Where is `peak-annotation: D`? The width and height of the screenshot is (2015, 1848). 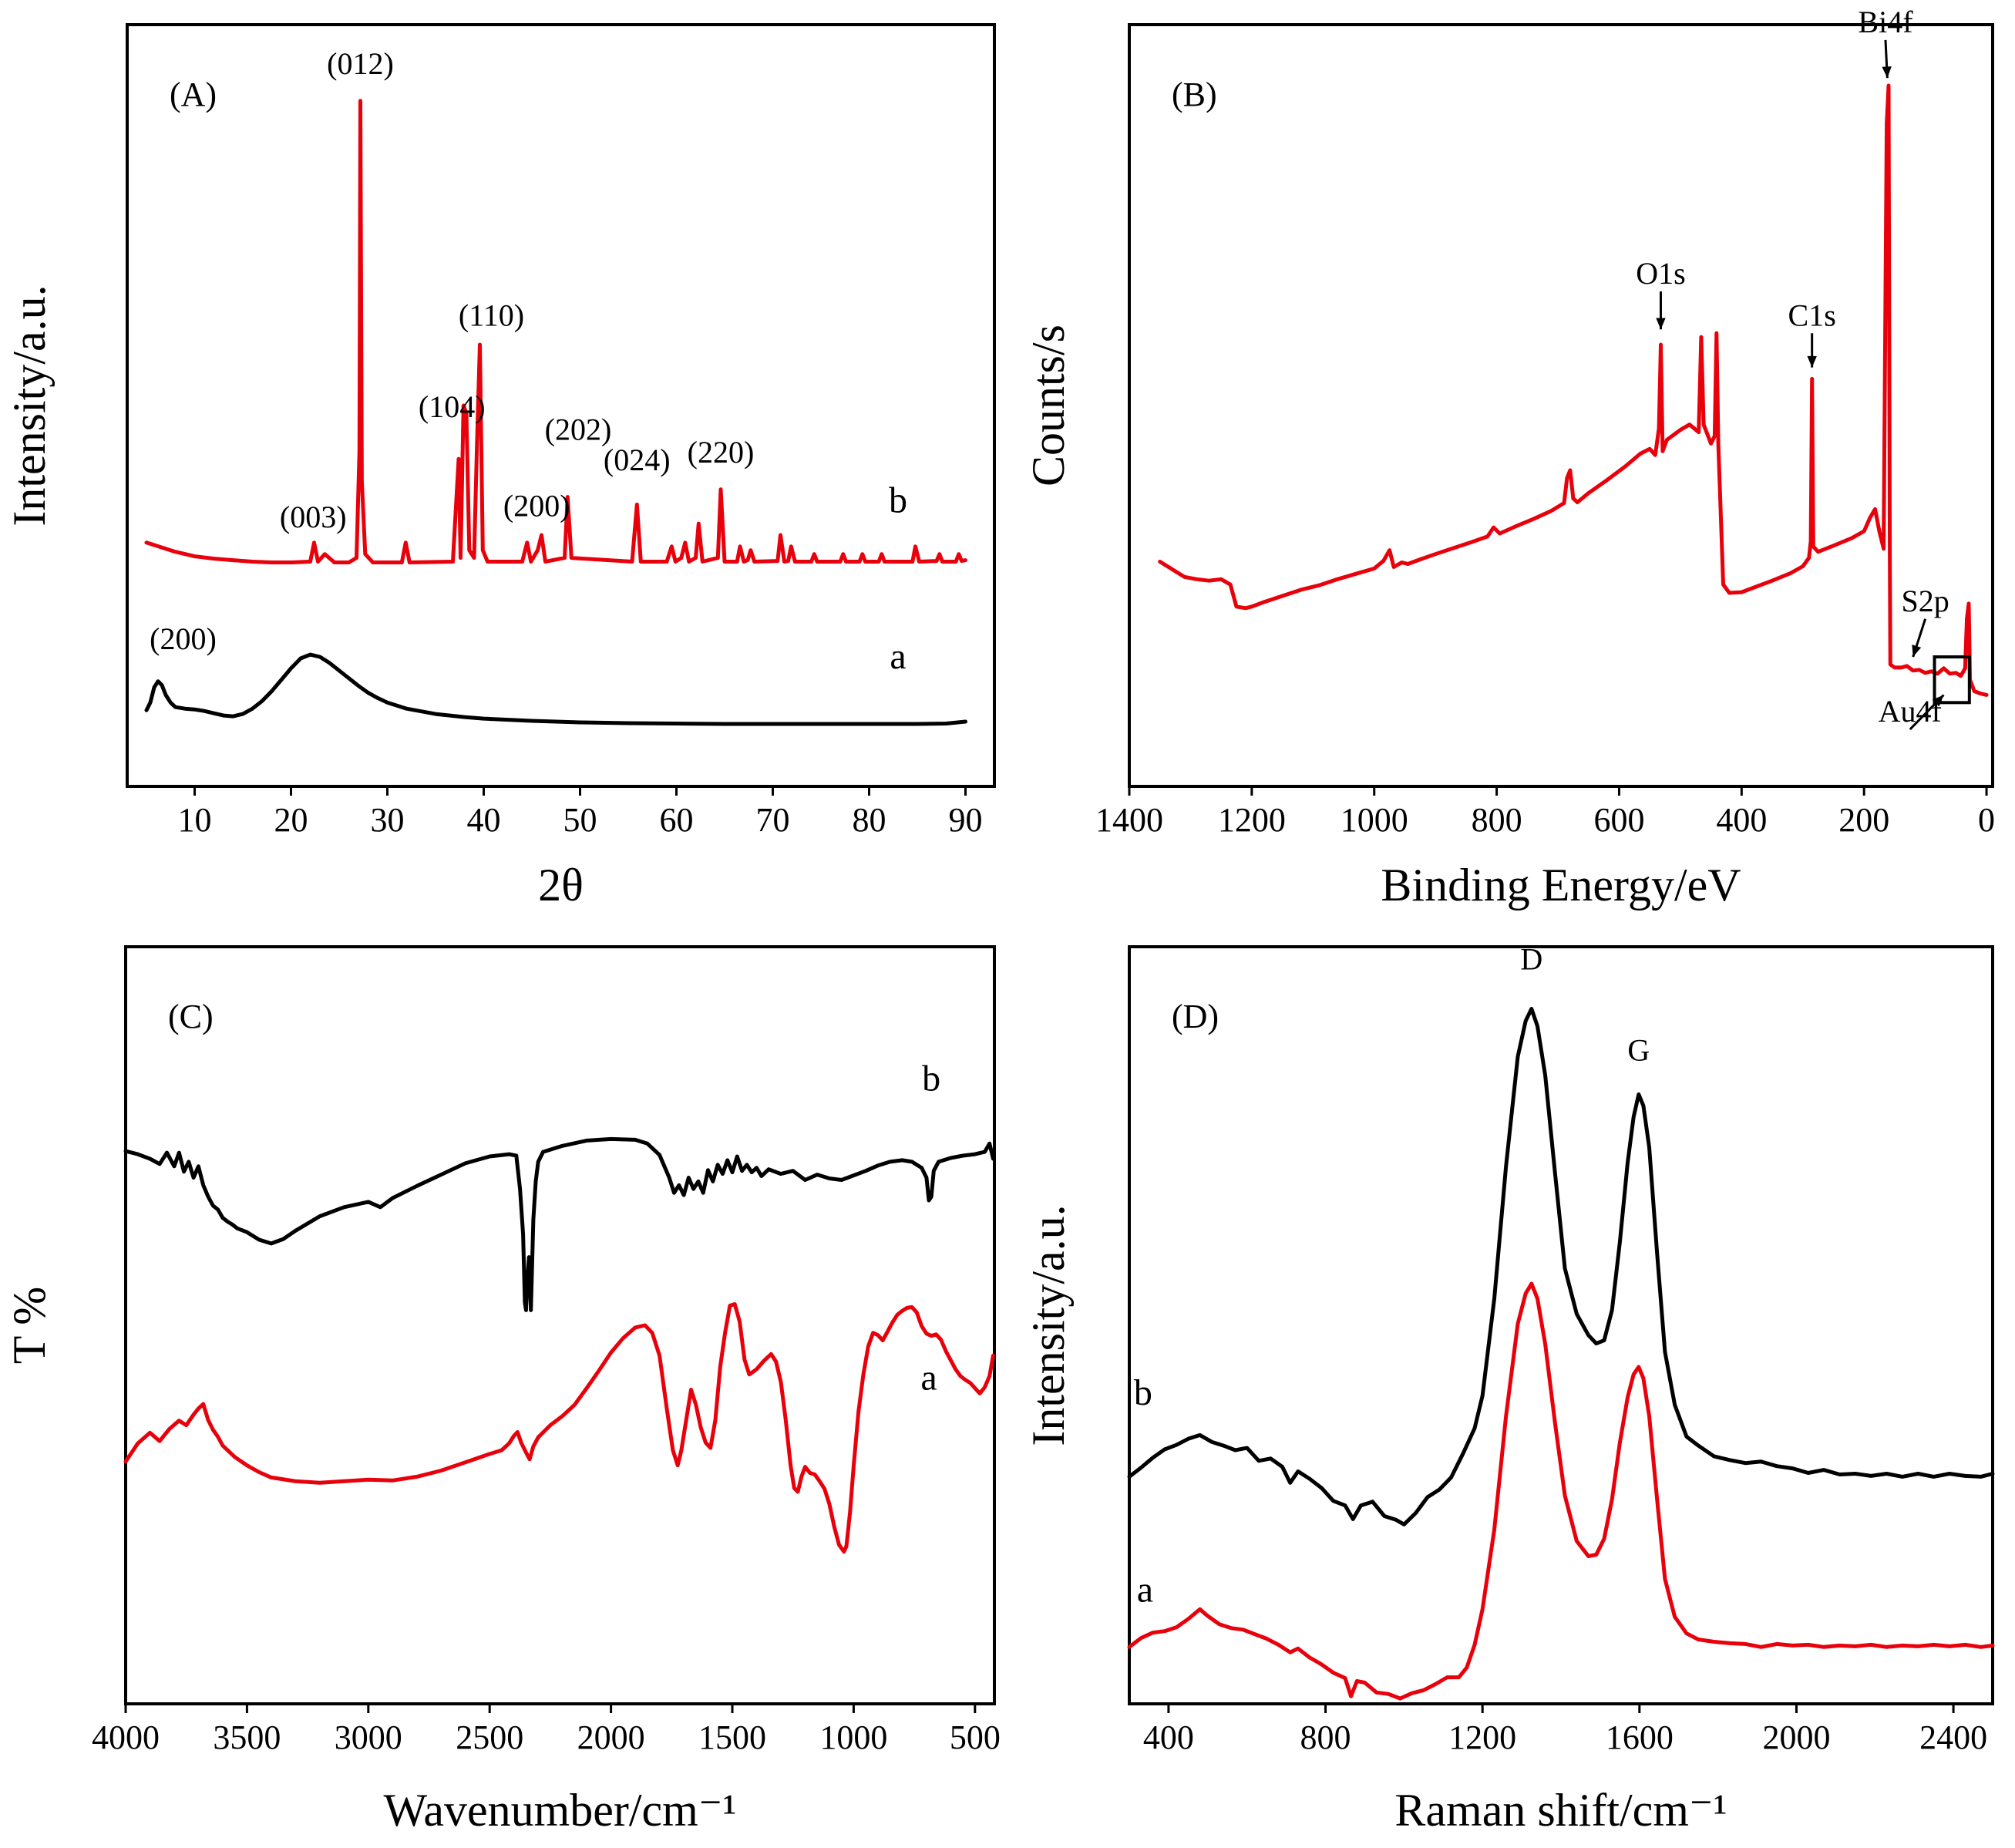
peak-annotation: D is located at coordinates (1531, 958).